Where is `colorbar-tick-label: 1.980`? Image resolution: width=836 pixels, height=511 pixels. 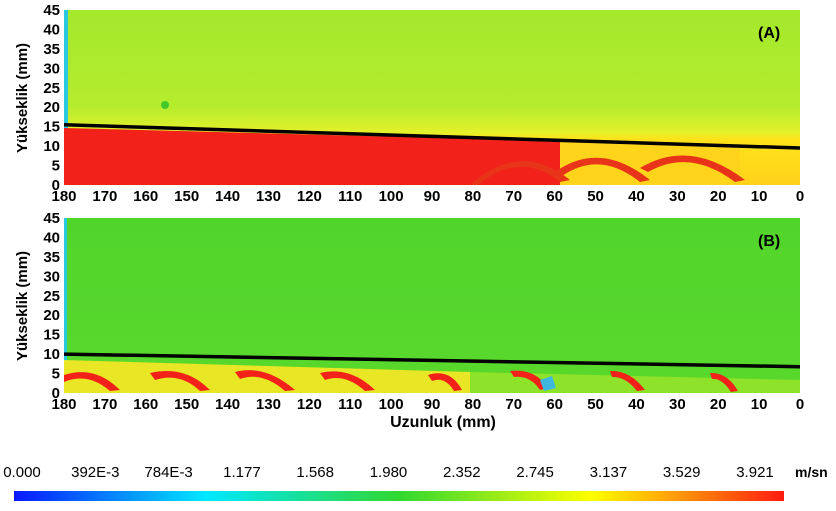
colorbar-tick-label: 1.980 is located at coordinates (389, 472).